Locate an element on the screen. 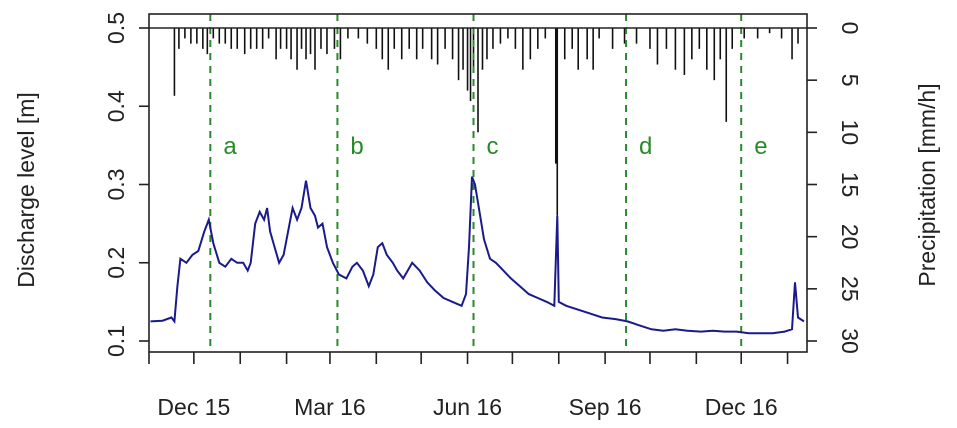 This screenshot has width=957, height=428. x-tick-label: Jun 16 is located at coordinates (467, 407).